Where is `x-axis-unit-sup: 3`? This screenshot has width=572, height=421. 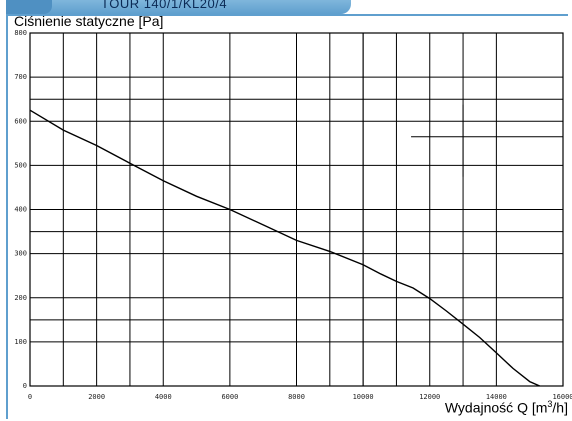
x-axis-unit-sup: 3 is located at coordinates (550, 404).